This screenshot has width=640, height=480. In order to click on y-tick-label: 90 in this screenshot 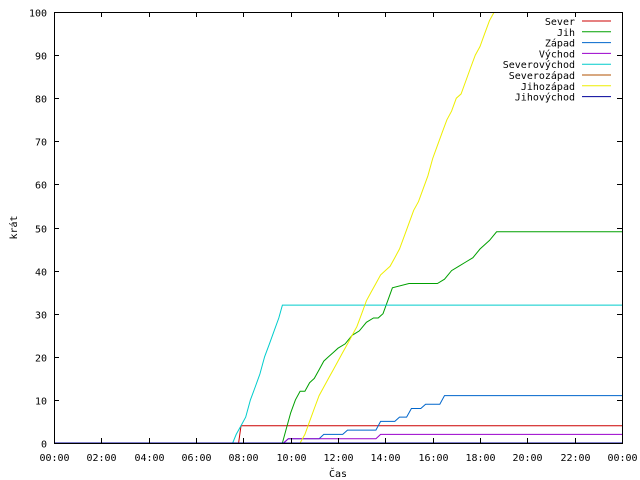, I will do `click(41, 57)`.